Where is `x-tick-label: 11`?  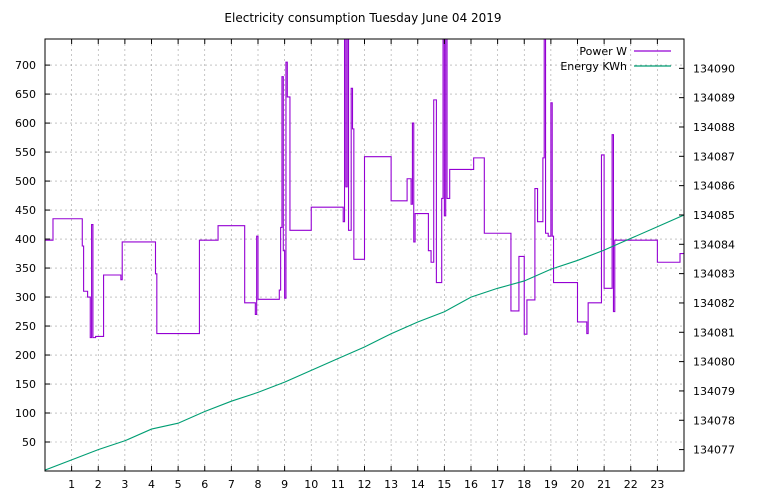
x-tick-label: 11 is located at coordinates (338, 484).